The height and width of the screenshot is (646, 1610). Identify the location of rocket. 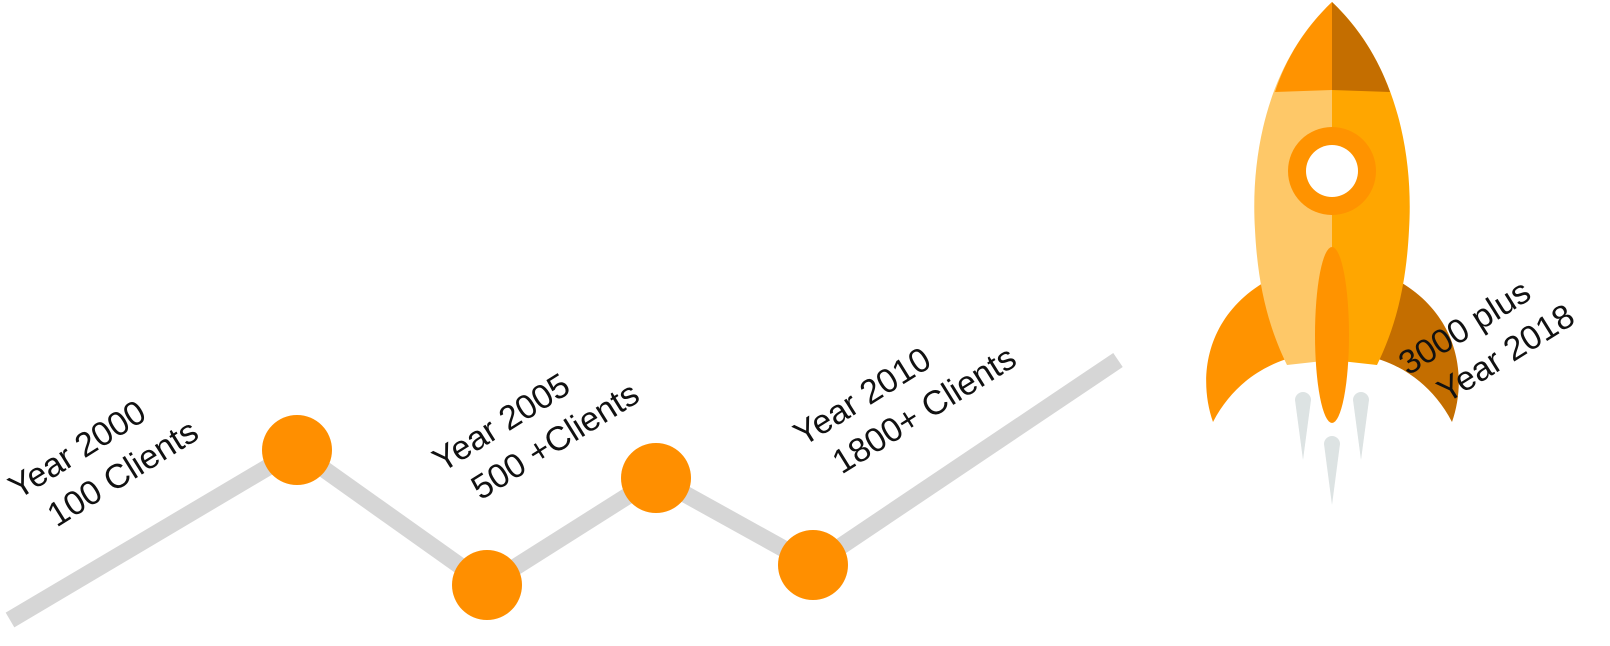
(1332, 253).